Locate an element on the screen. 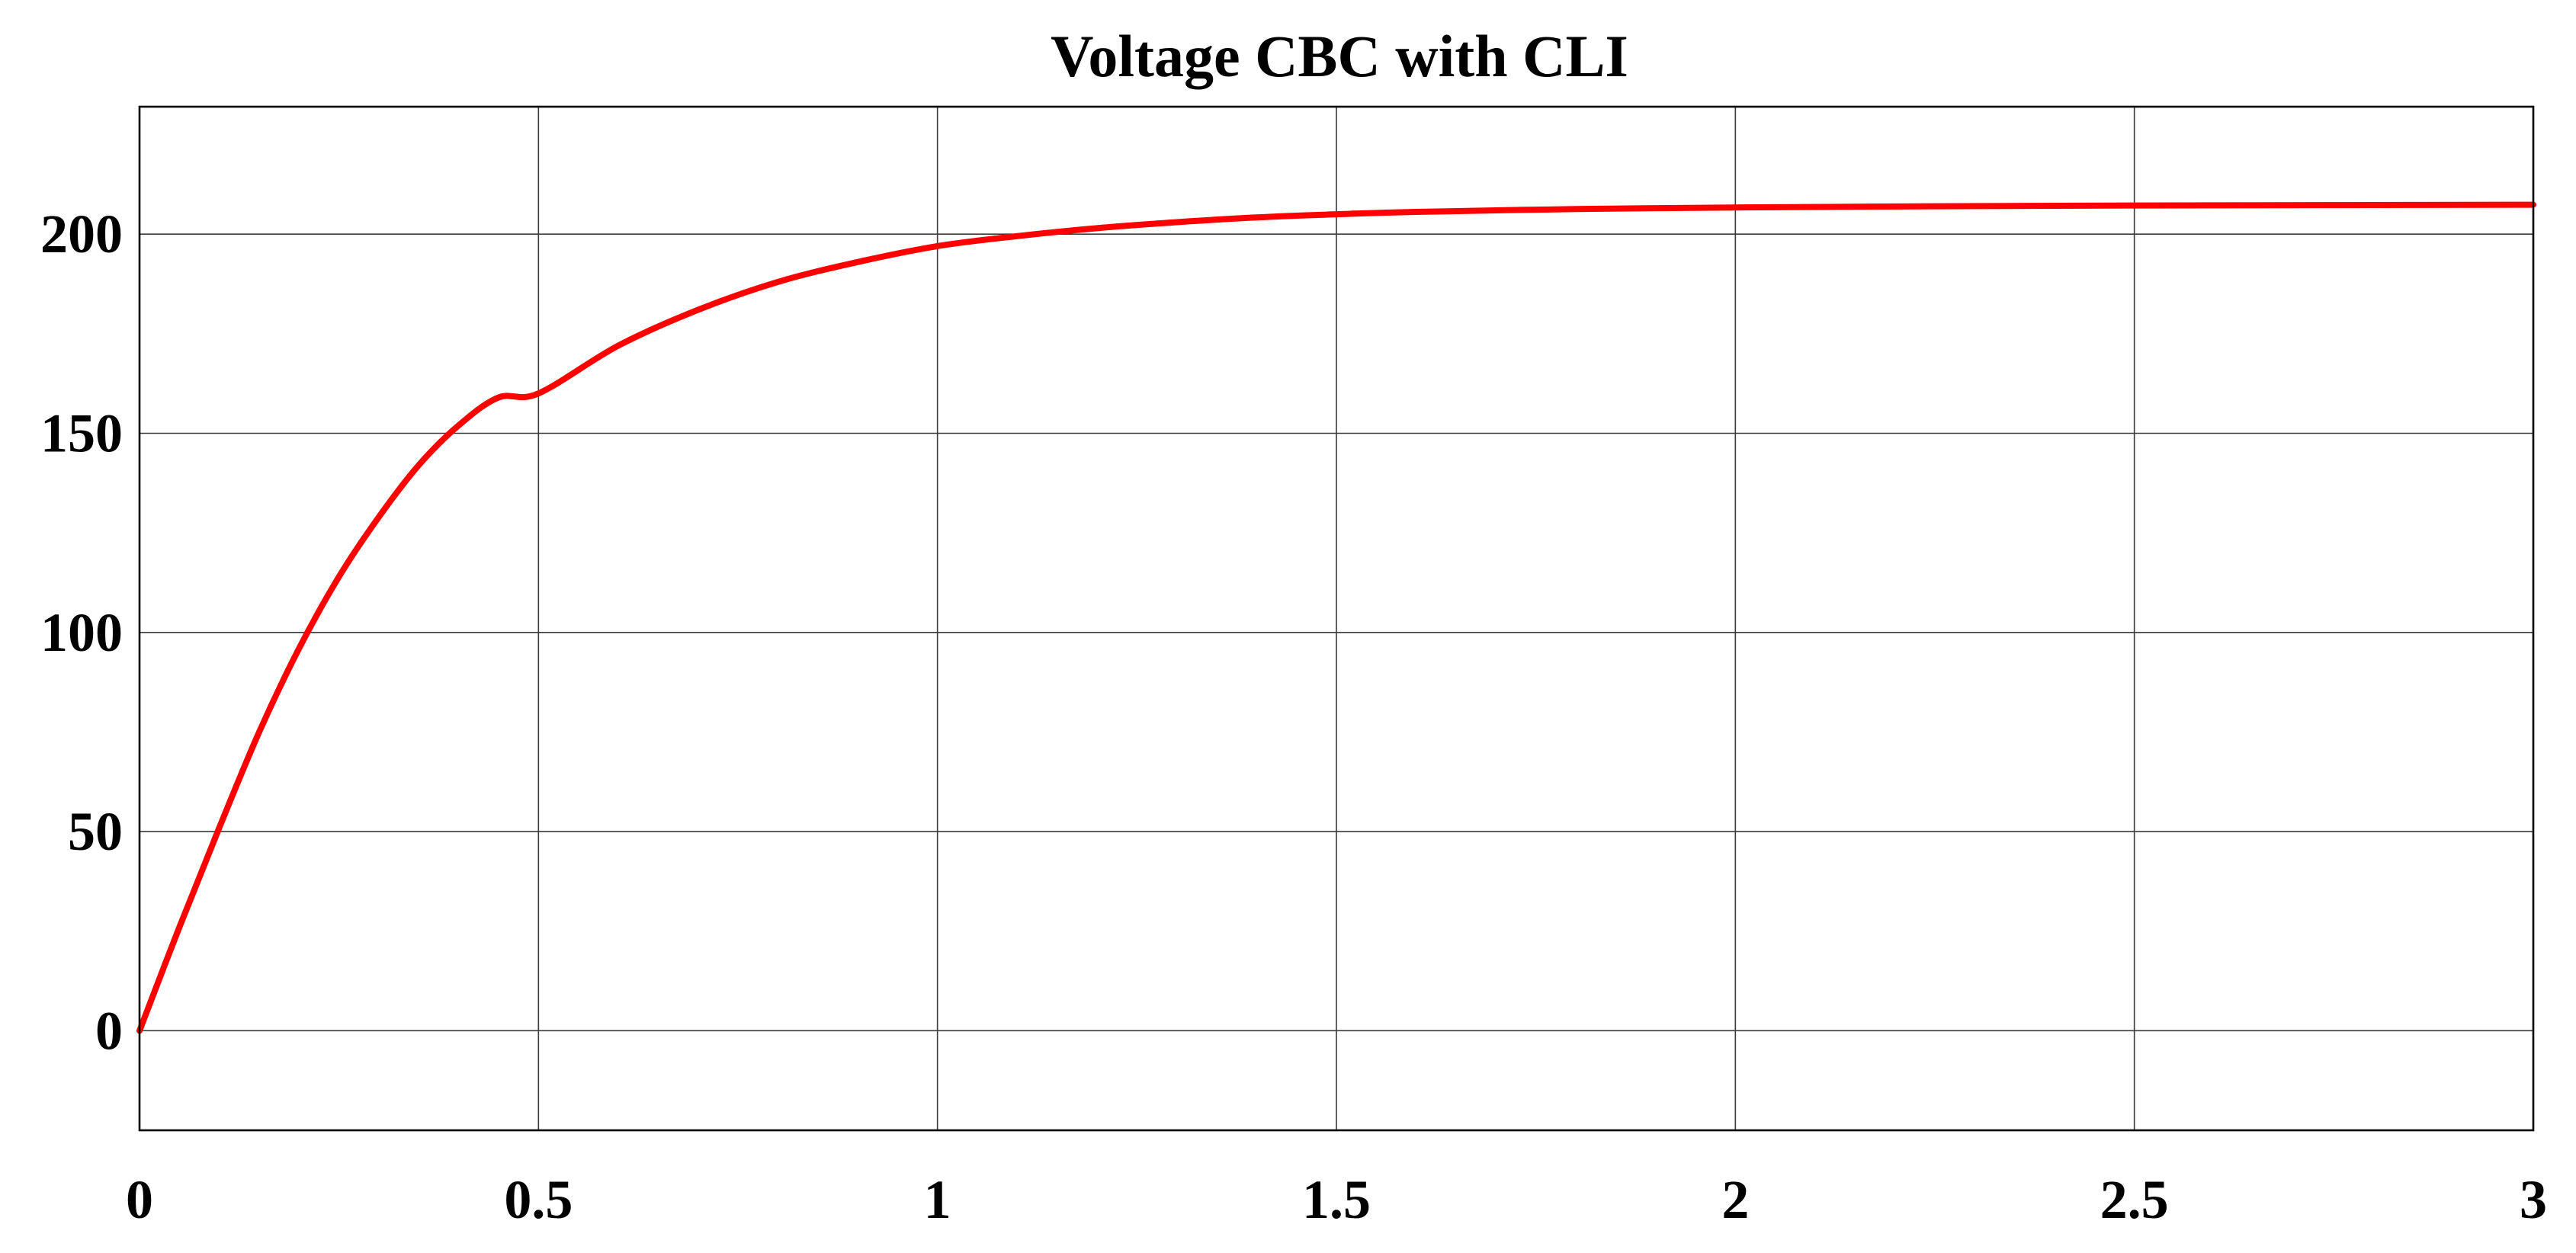  y-tick-label: 100 is located at coordinates (81, 632).